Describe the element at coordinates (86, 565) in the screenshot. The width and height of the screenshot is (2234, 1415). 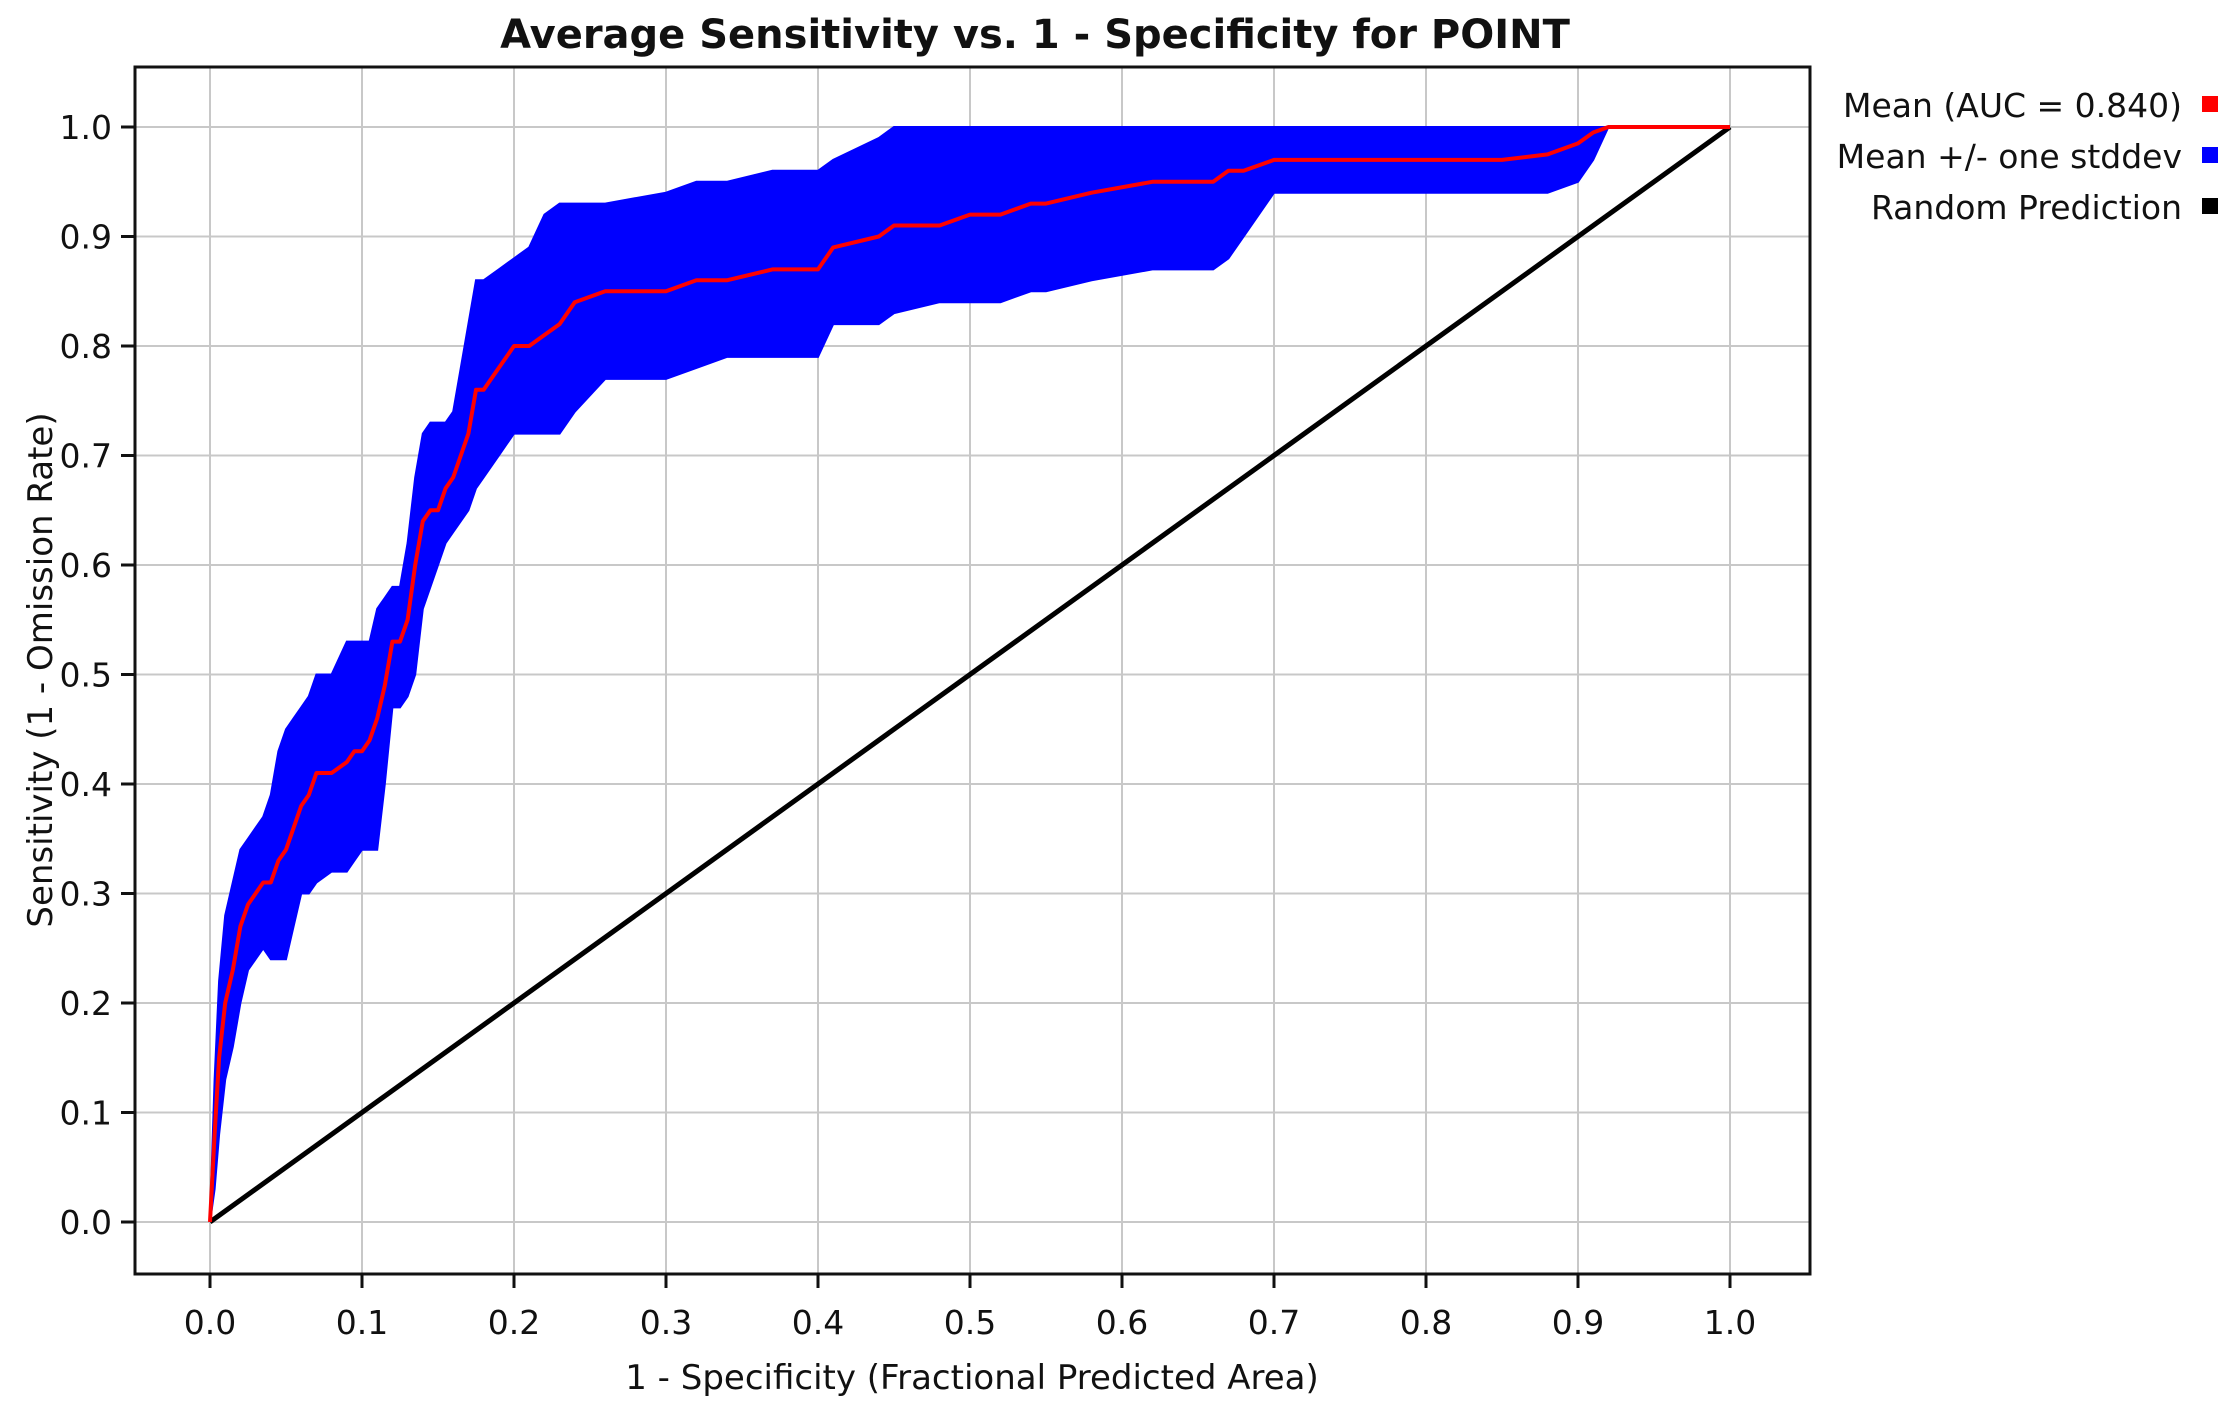
I see `y-tick-label: 0.6` at that location.